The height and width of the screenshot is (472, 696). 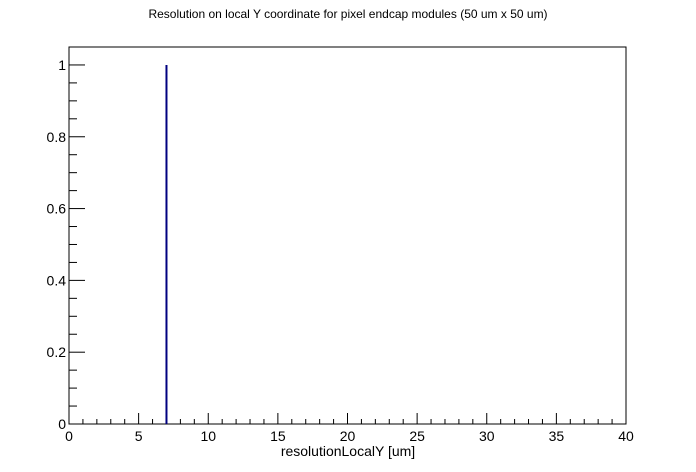 What do you see at coordinates (348, 436) in the screenshot?
I see `x-tick-label: 20` at bounding box center [348, 436].